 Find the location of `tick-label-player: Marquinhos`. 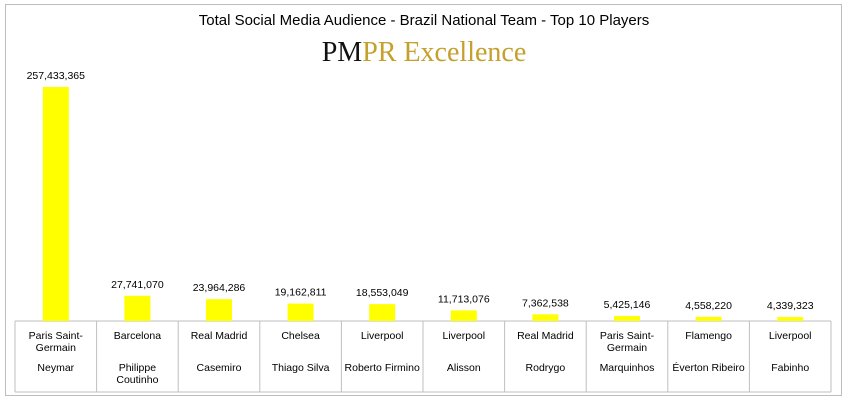

tick-label-player: Marquinhos is located at coordinates (627, 368).